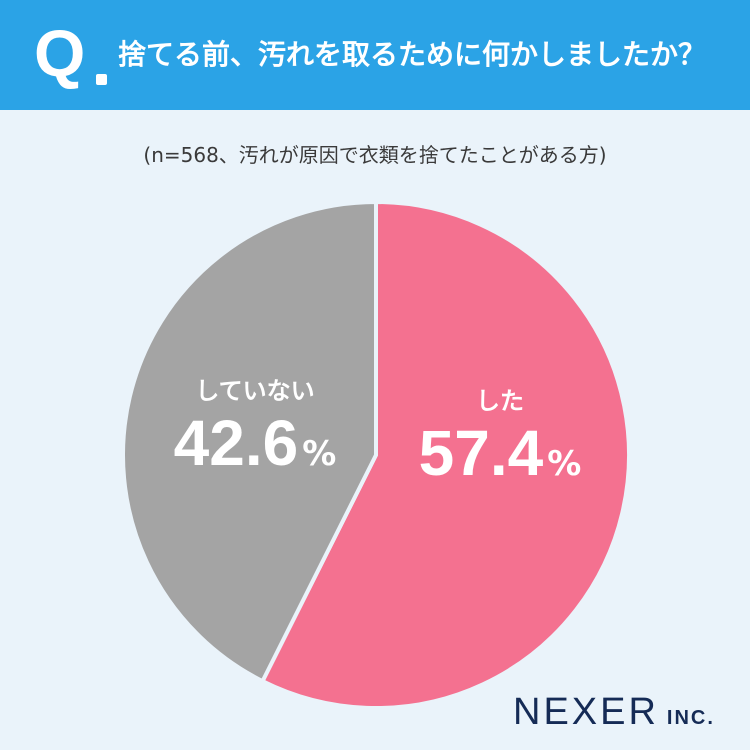 This screenshot has height=750, width=750. I want to click on question-text: 捨てる前、汚れを取るために何かしましたか？, so click(412, 54).